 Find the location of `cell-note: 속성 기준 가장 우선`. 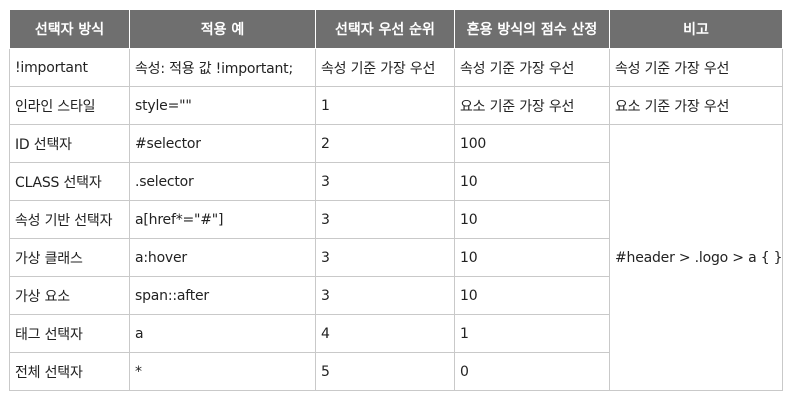

cell-note: 속성 기준 가장 우선 is located at coordinates (696, 67).